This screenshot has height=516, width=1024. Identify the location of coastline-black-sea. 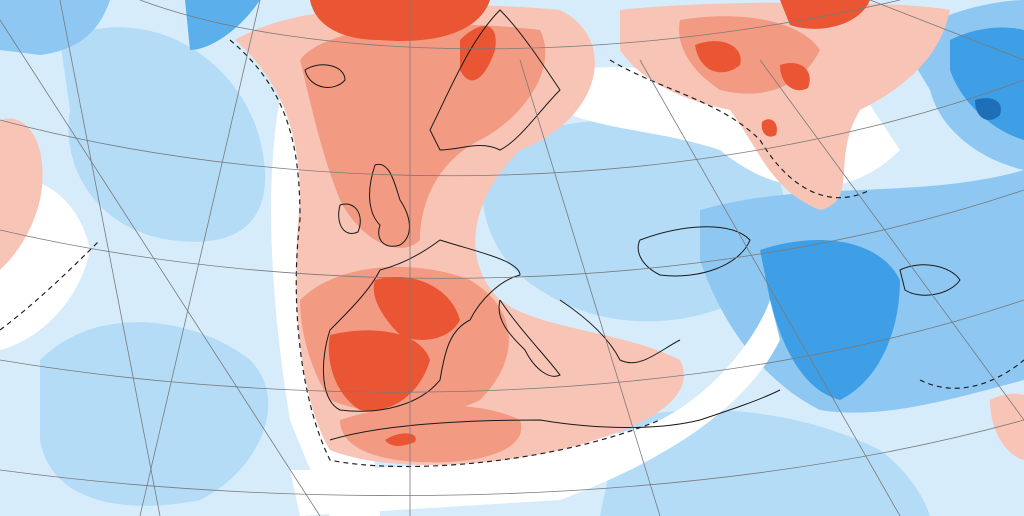
(694, 251).